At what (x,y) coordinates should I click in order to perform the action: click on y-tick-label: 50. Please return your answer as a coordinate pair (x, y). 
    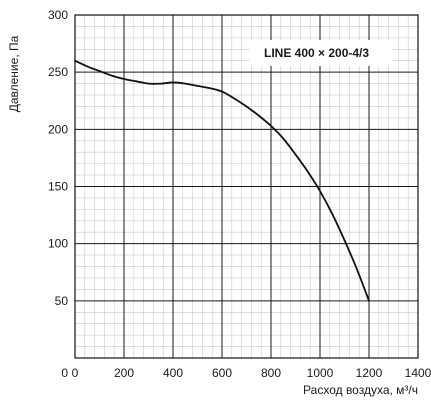
    Looking at the image, I should click on (62, 301).